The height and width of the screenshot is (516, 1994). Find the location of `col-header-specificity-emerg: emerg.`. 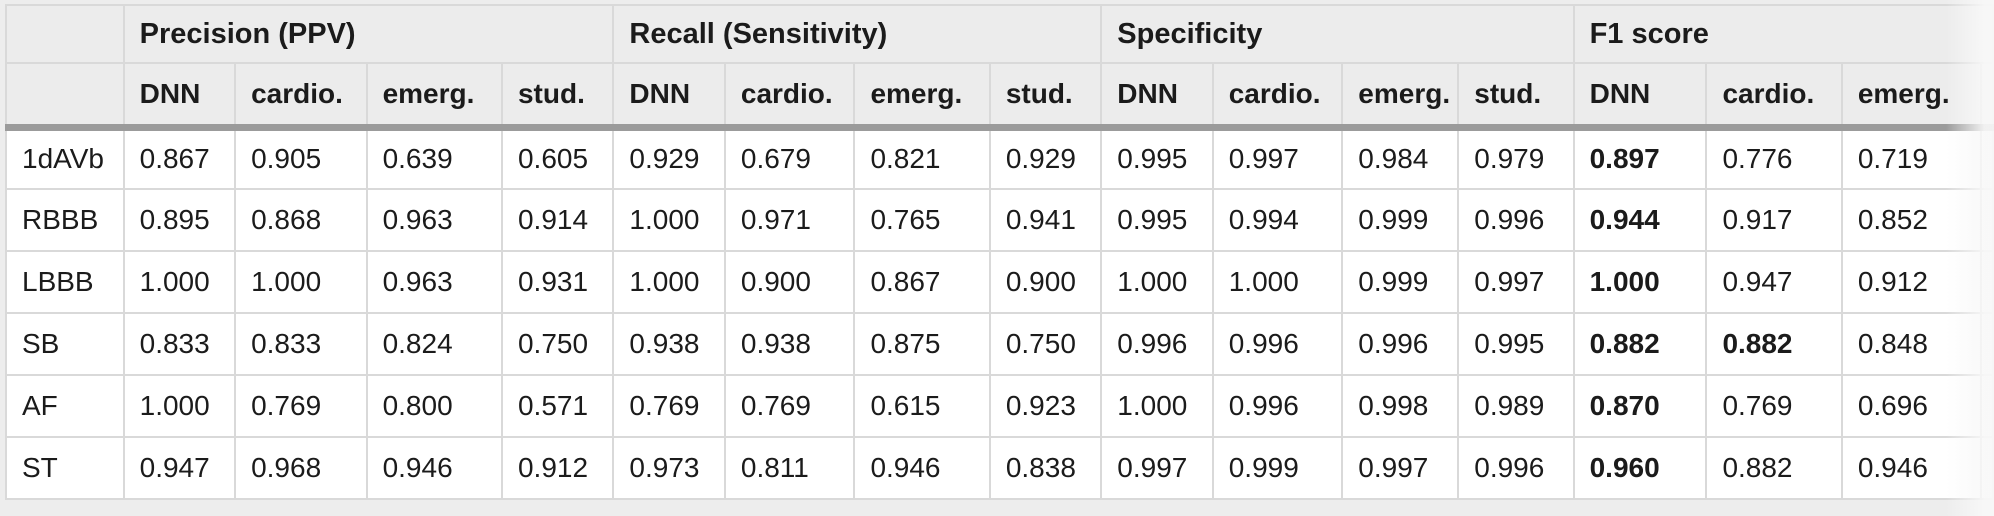

col-header-specificity-emerg: emerg. is located at coordinates (1400, 96).